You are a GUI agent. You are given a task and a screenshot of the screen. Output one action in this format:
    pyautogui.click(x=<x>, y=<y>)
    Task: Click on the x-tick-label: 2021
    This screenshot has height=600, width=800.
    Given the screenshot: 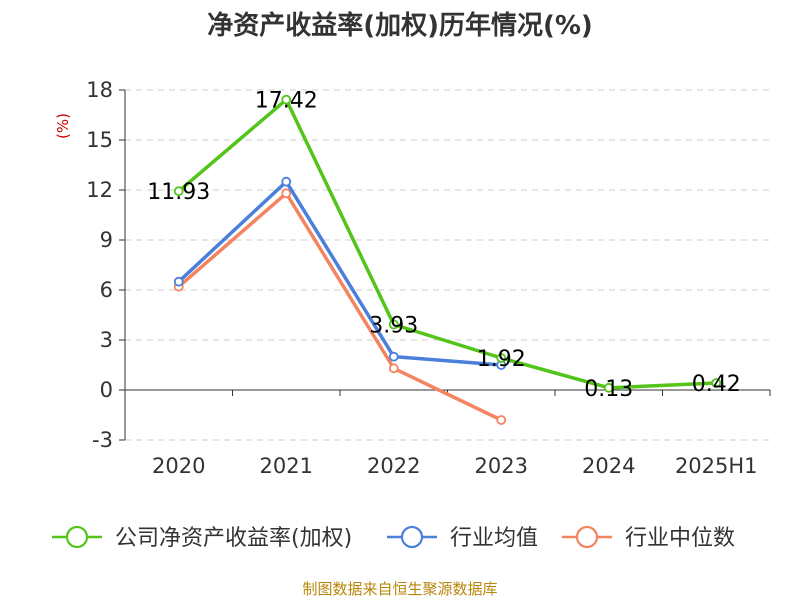 What is the action you would take?
    pyautogui.click(x=286, y=466)
    